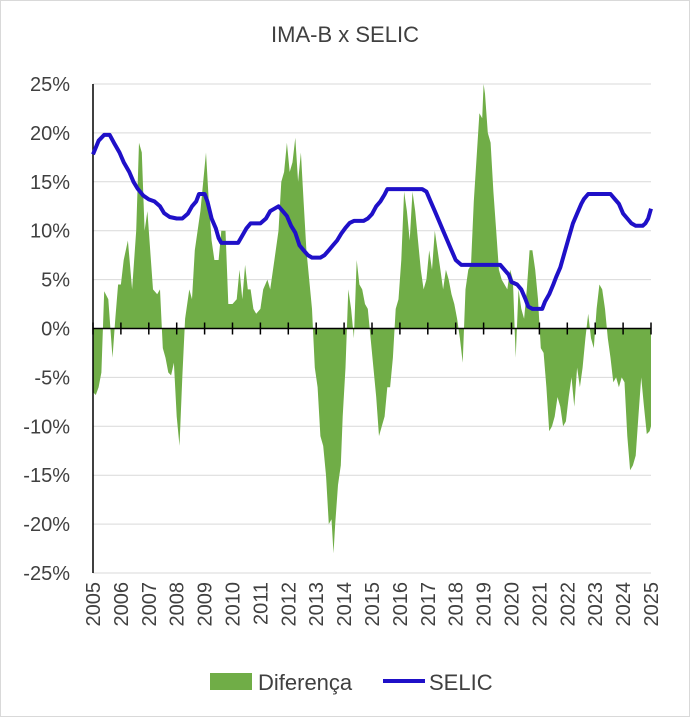 The width and height of the screenshot is (690, 717). Describe the element at coordinates (46, 427) in the screenshot. I see `y-tick-label-7: -10%` at that location.